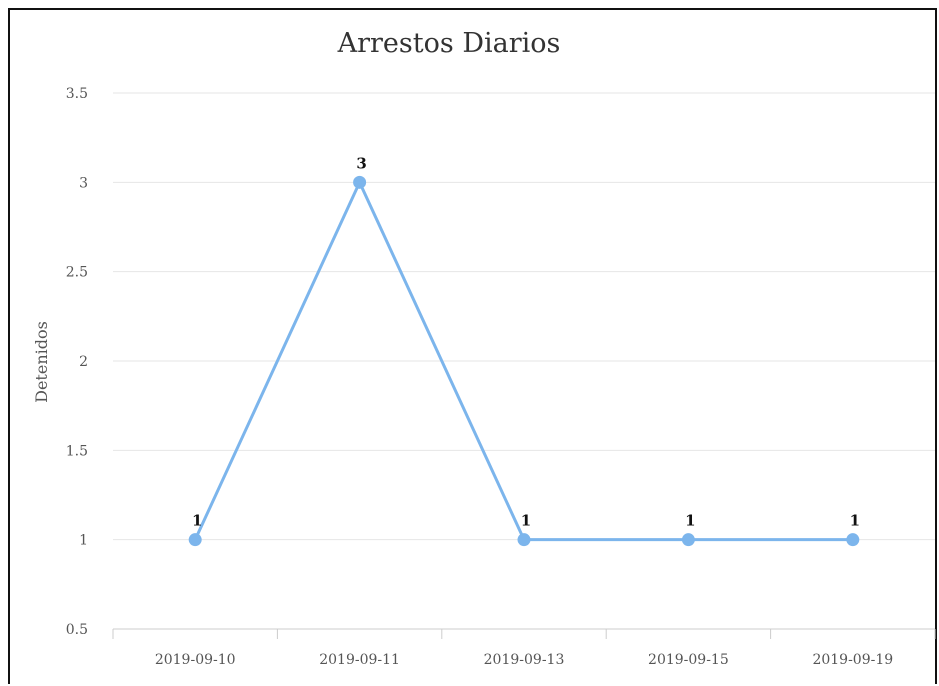 The width and height of the screenshot is (939, 686). I want to click on y-tick-label: 0.5, so click(77, 630).